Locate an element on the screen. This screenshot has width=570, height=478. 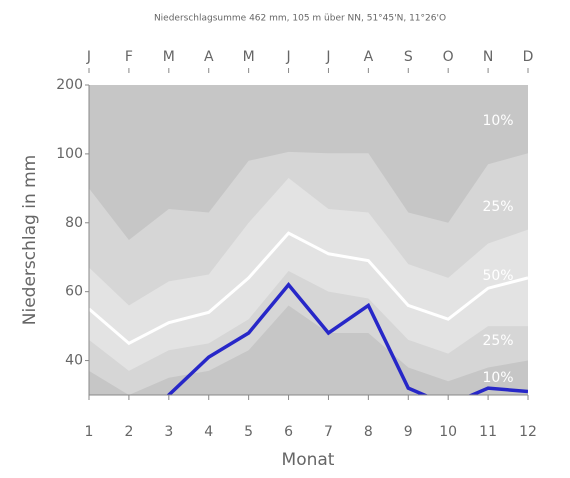
y-tick-label: 200 is located at coordinates (69, 85).